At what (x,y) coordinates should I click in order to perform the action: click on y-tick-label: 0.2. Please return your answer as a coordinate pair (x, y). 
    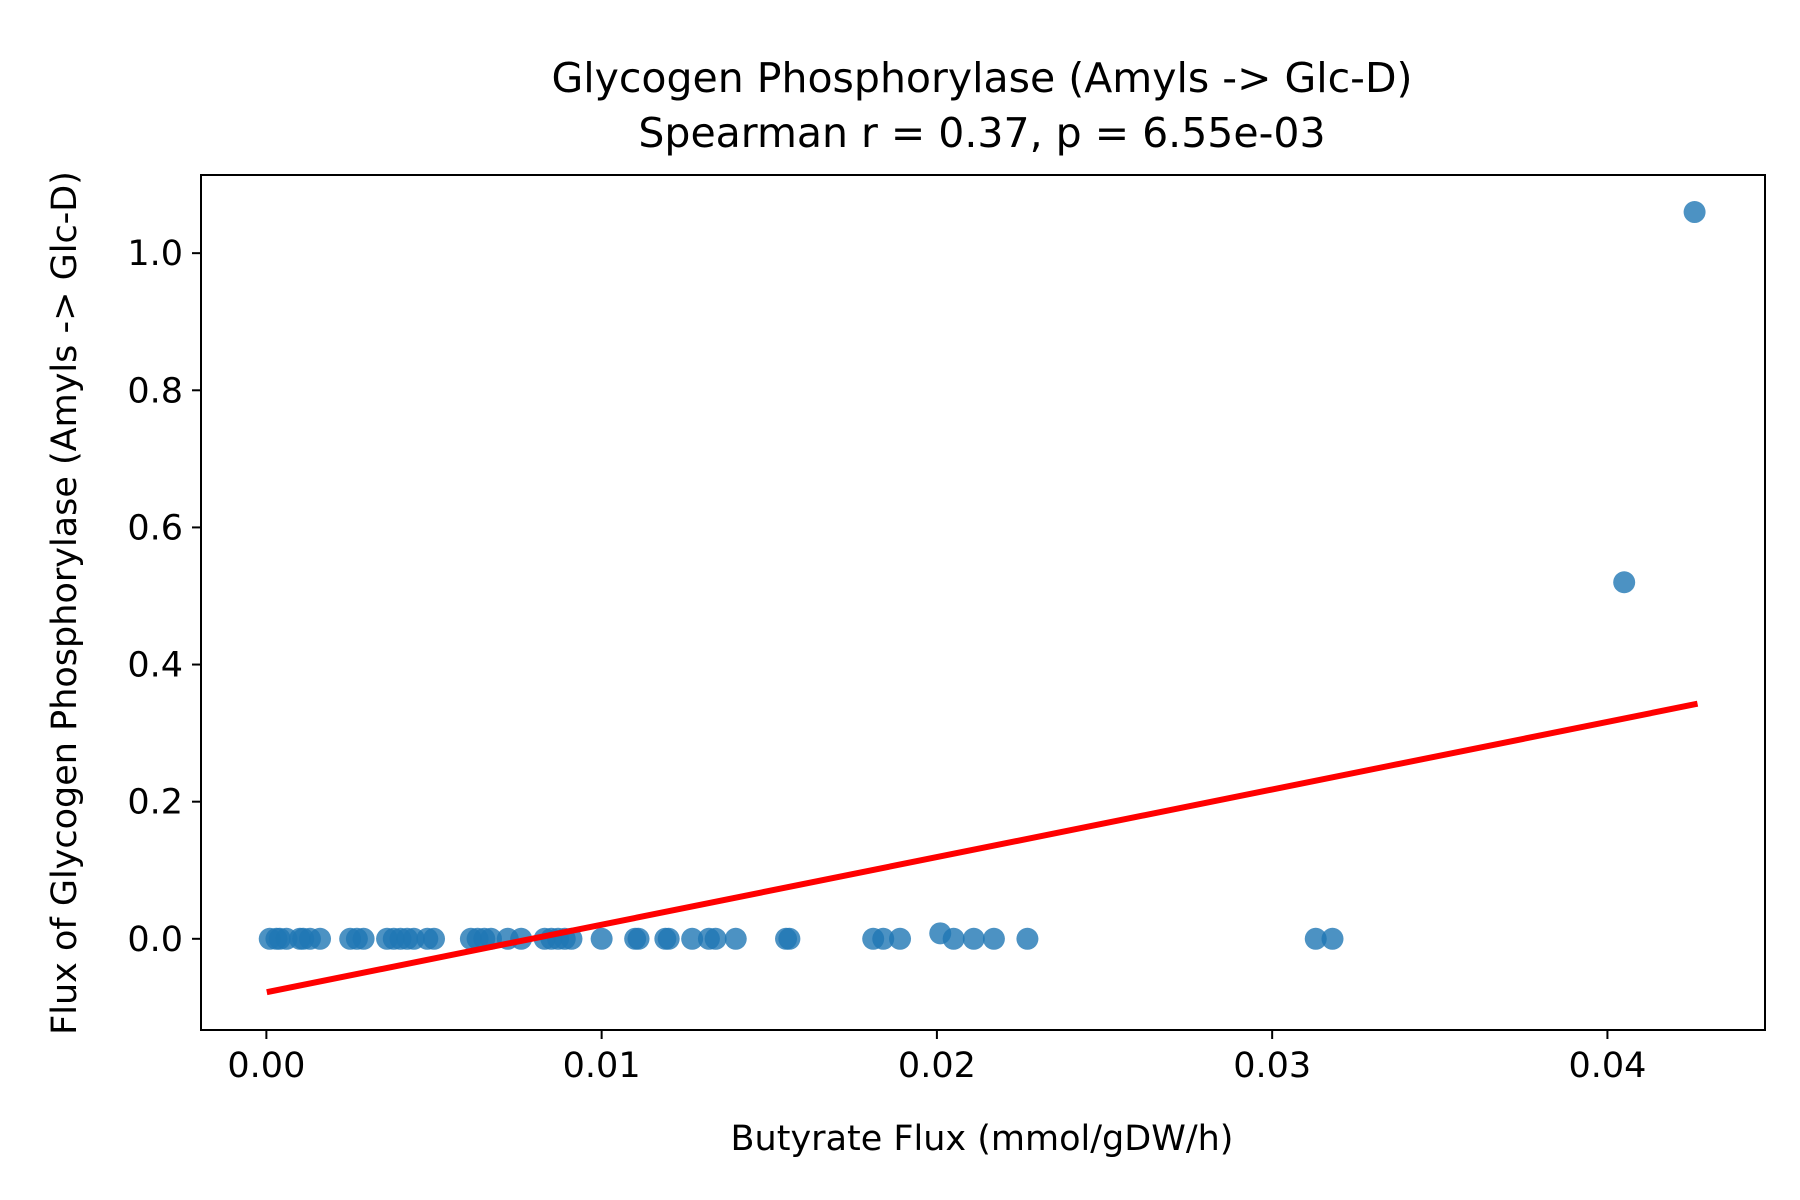
    Looking at the image, I should click on (155, 803).